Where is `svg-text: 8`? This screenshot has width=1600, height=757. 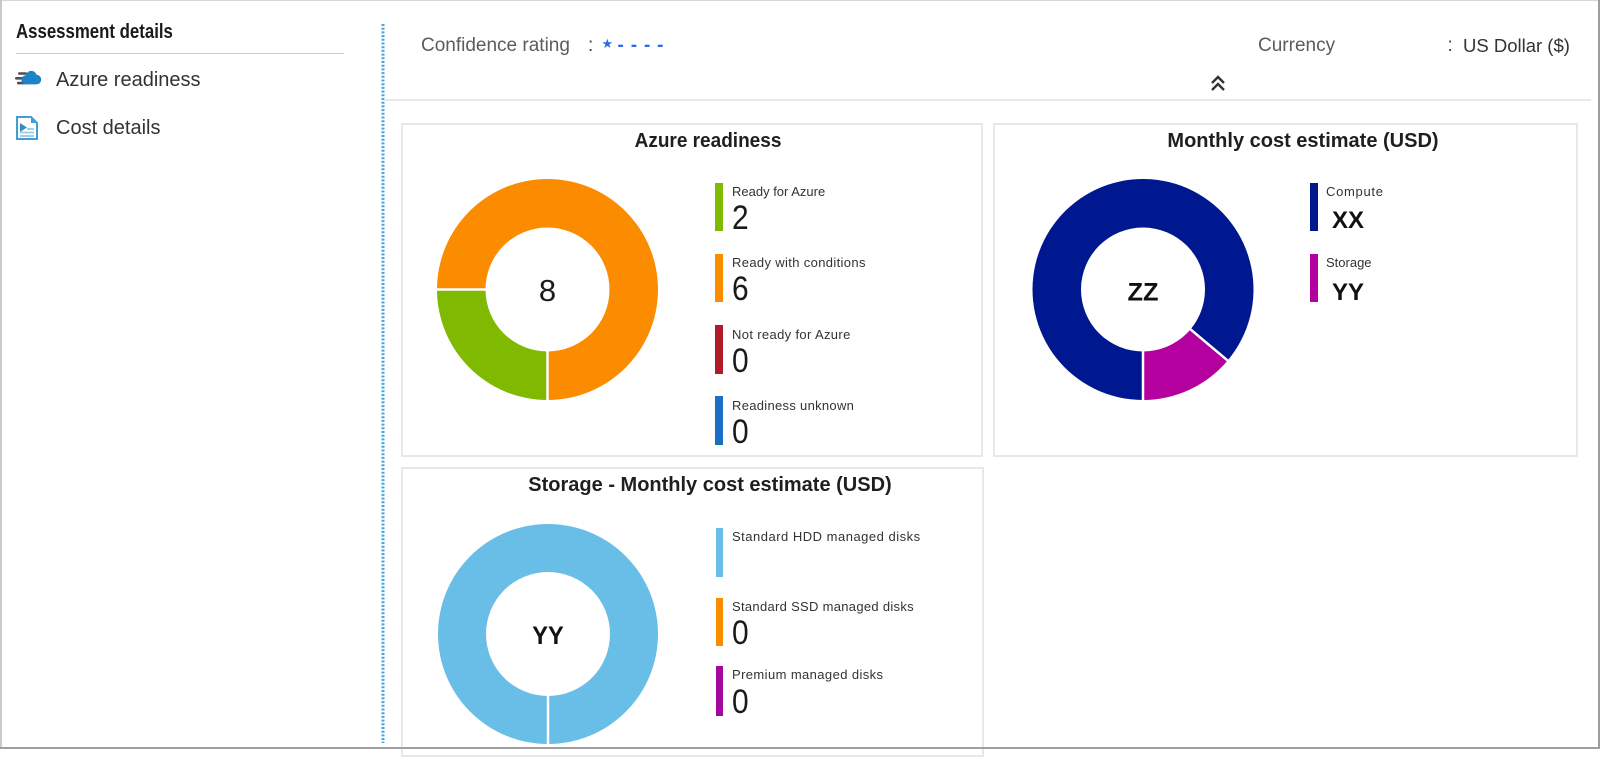
svg-text: 8 is located at coordinates (547, 290).